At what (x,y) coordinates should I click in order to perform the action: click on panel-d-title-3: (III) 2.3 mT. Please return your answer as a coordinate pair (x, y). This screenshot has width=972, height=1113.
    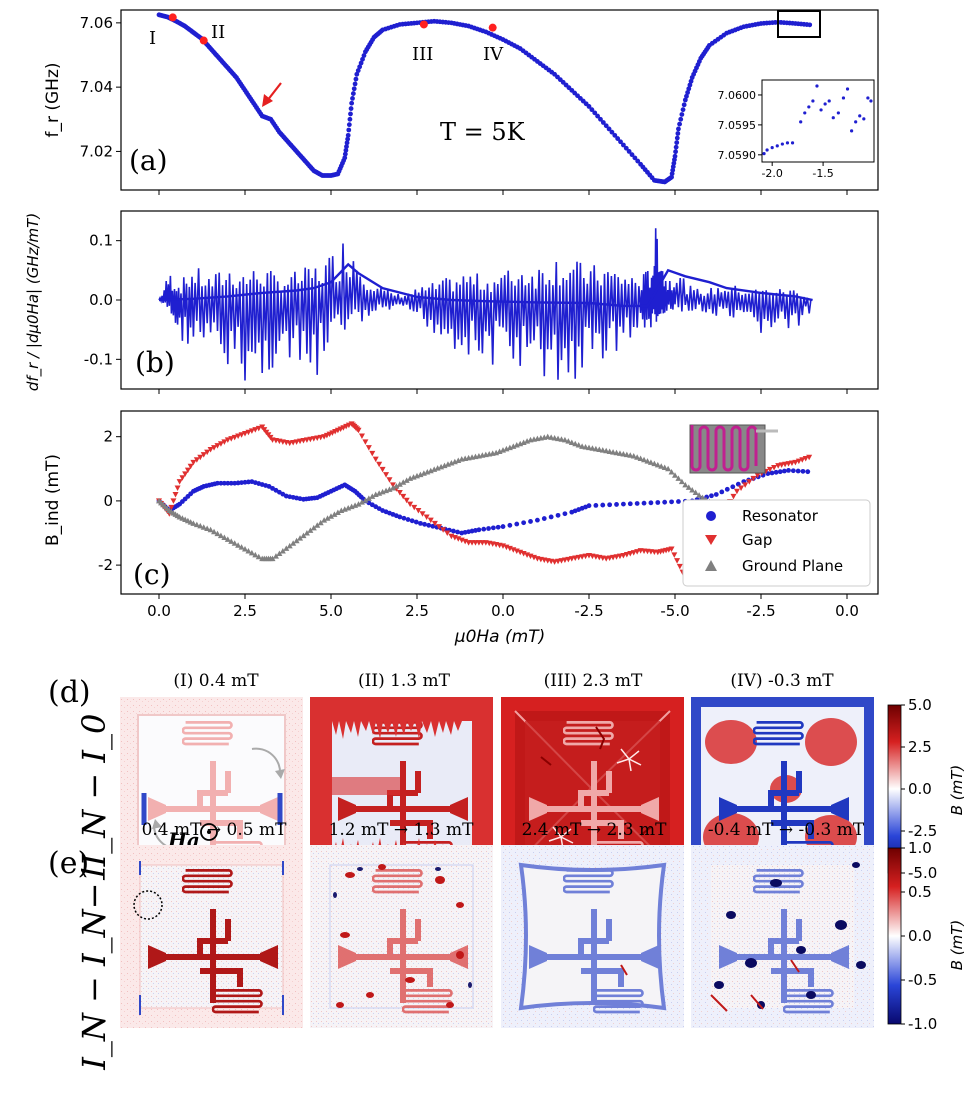
    Looking at the image, I should click on (593, 681).